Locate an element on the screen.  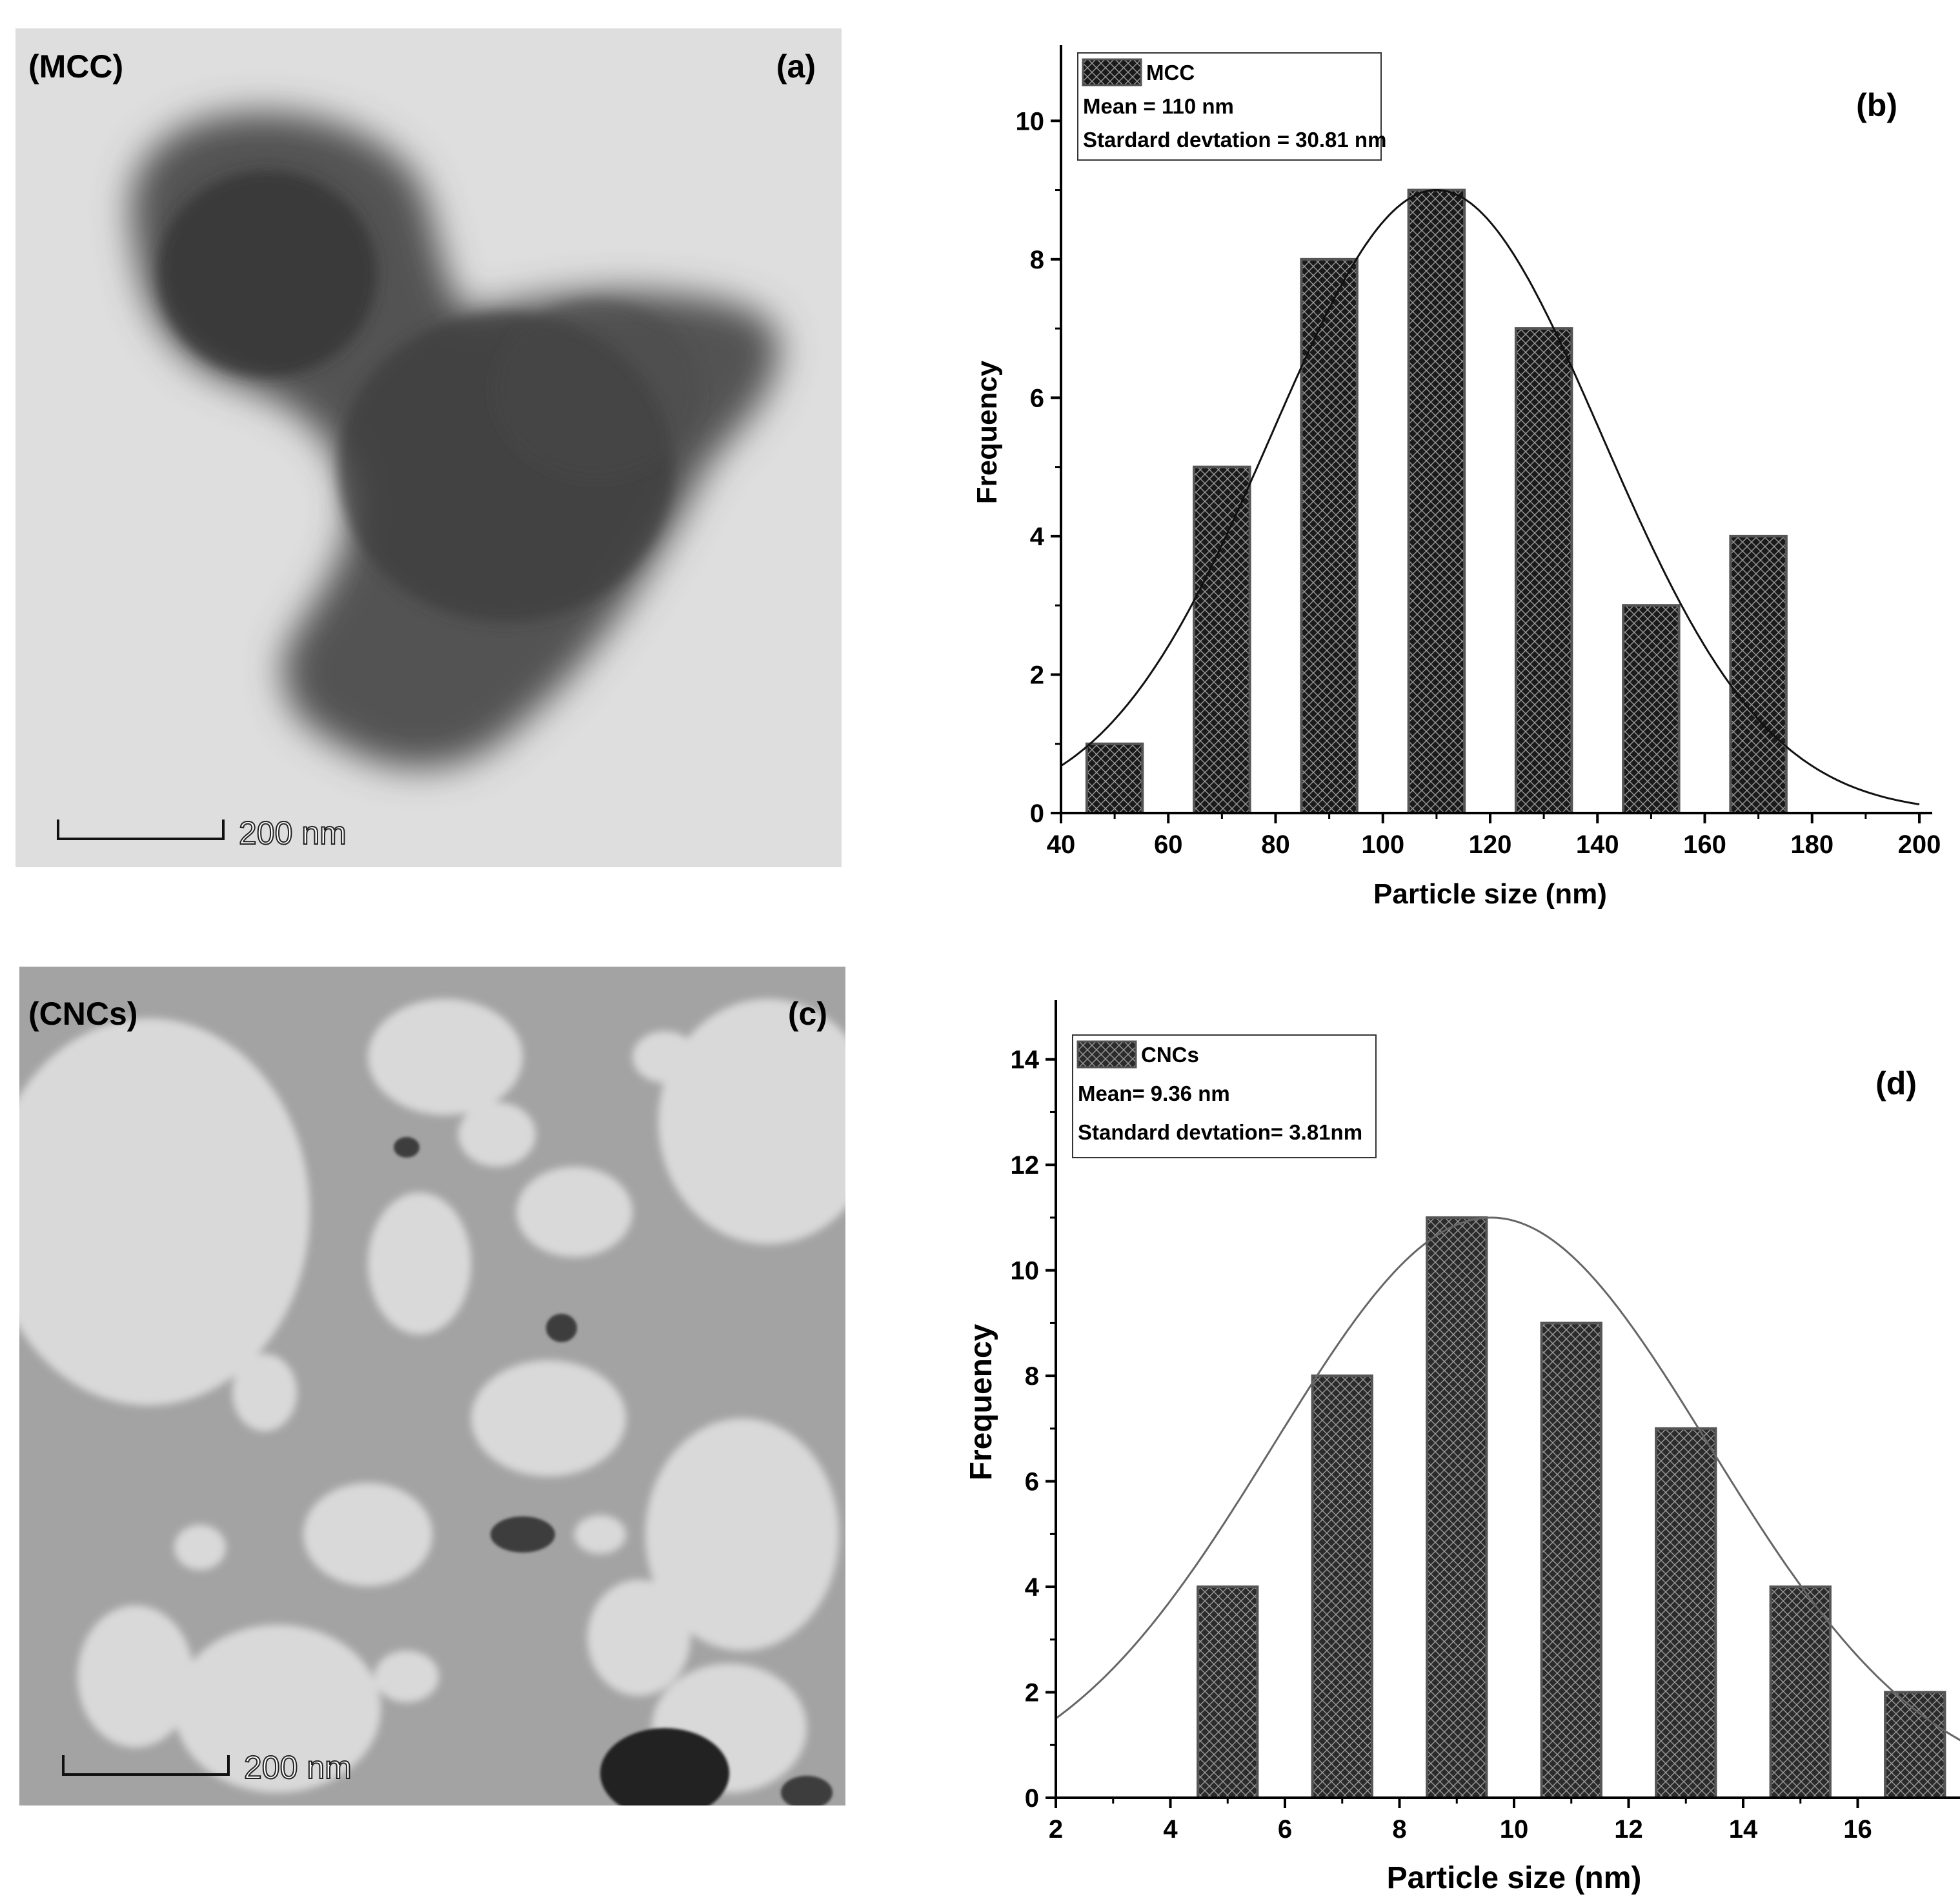
legend-line: Stardard devtation = 30.81 nm is located at coordinates (1234, 140).